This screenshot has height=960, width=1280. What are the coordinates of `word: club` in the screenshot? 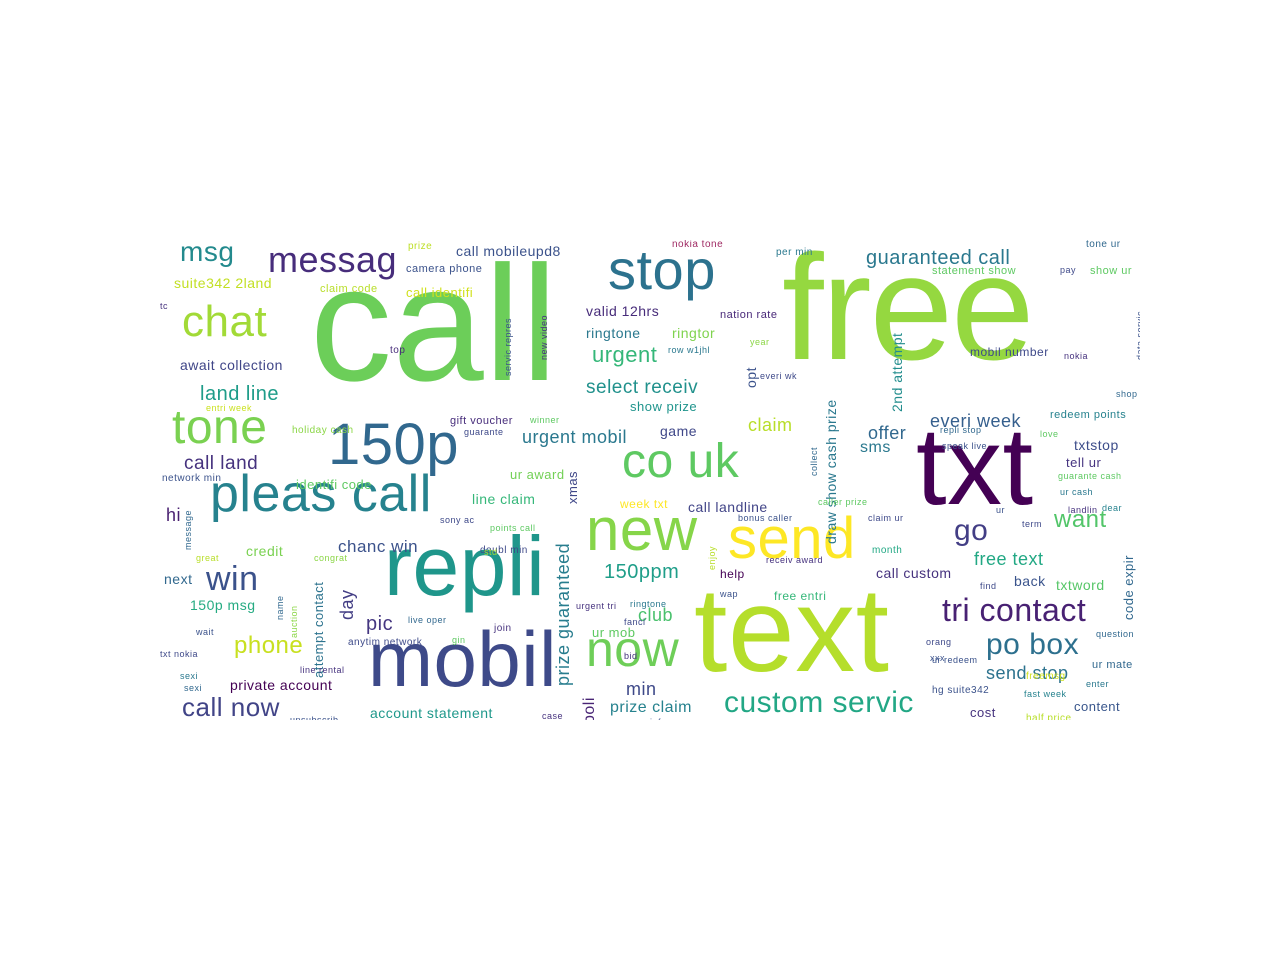 It's located at (656, 615).